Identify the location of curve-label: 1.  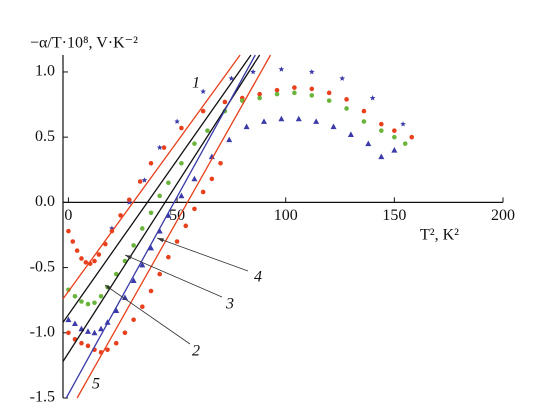
(196, 83).